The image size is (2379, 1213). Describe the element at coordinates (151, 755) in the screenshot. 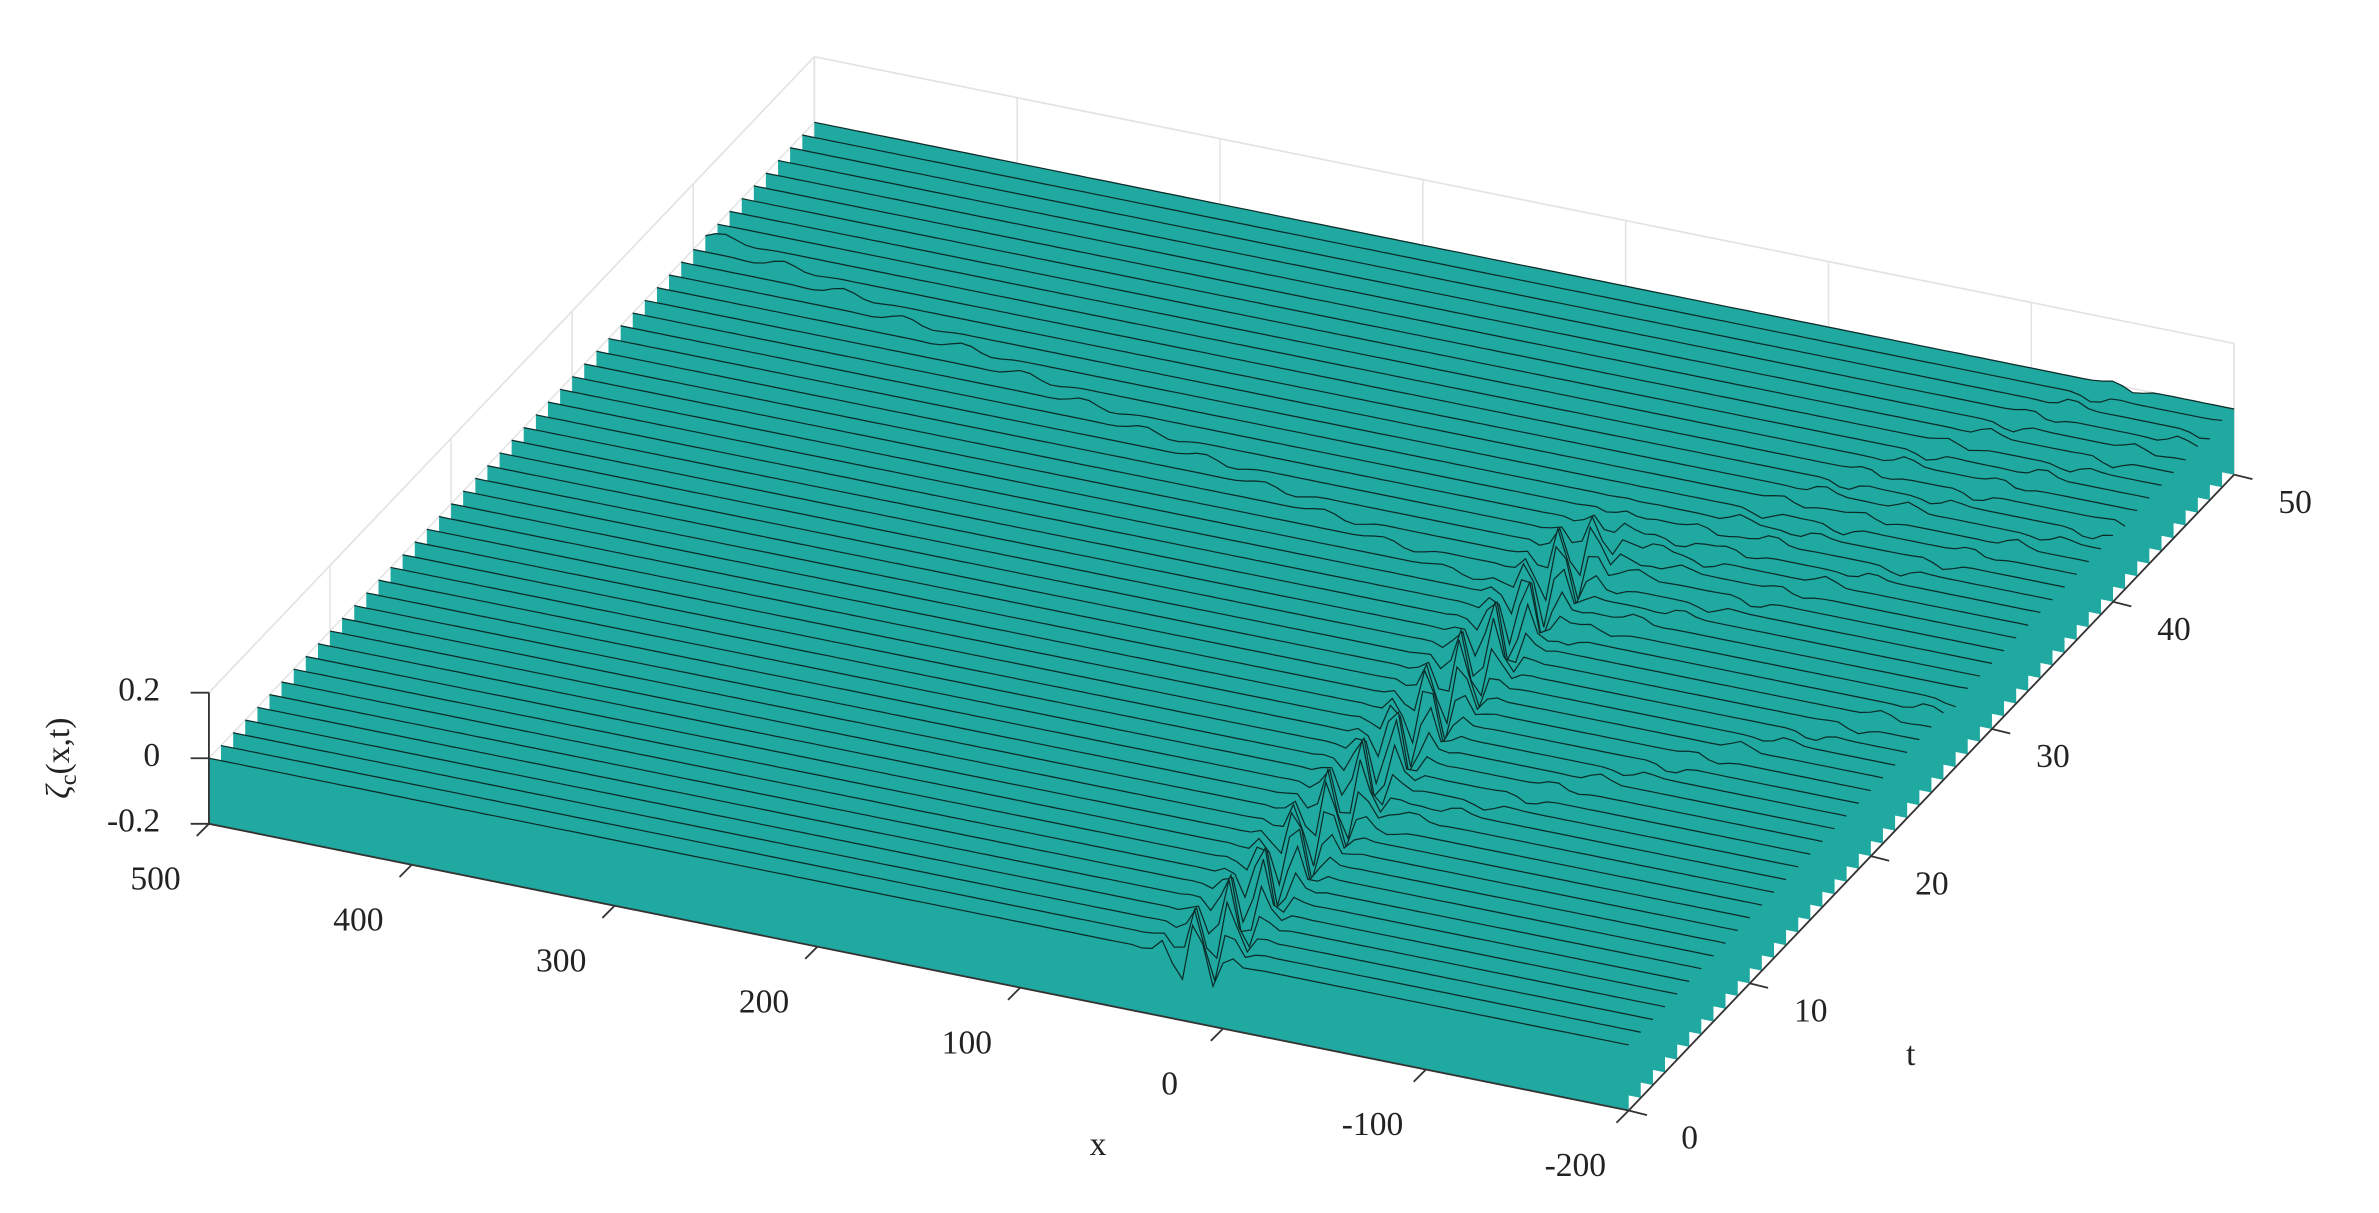

I see `z-tick-label: 0` at that location.